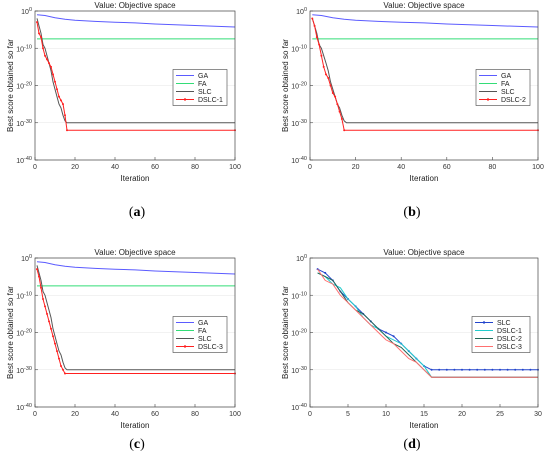  What do you see at coordinates (137, 212) in the screenshot?
I see `caption-a: (a)` at bounding box center [137, 212].